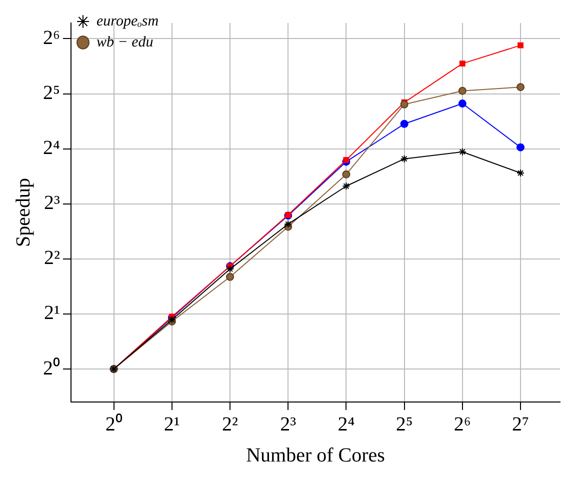  I want to click on y-axis-title: Speedup, so click(23, 212).